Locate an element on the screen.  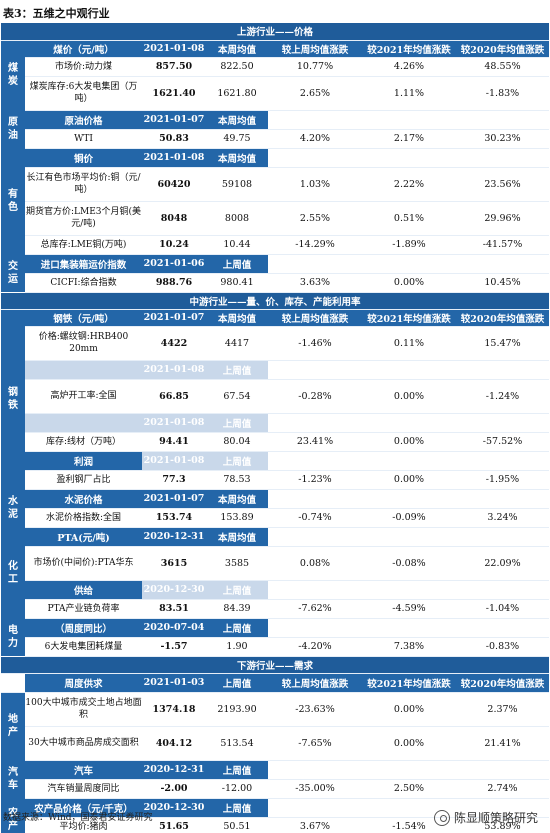
subheader-row: 2021-01-08 上周值 is located at coordinates (275, 370).